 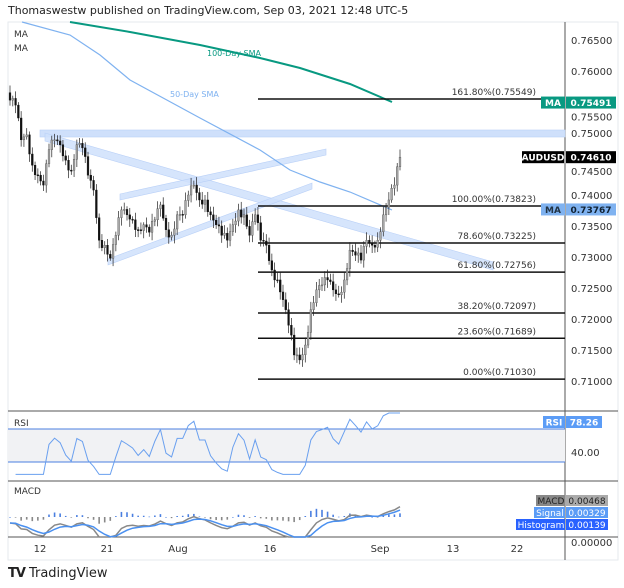 I want to click on tradingview-logo: TV TradingView, so click(x=57, y=573).